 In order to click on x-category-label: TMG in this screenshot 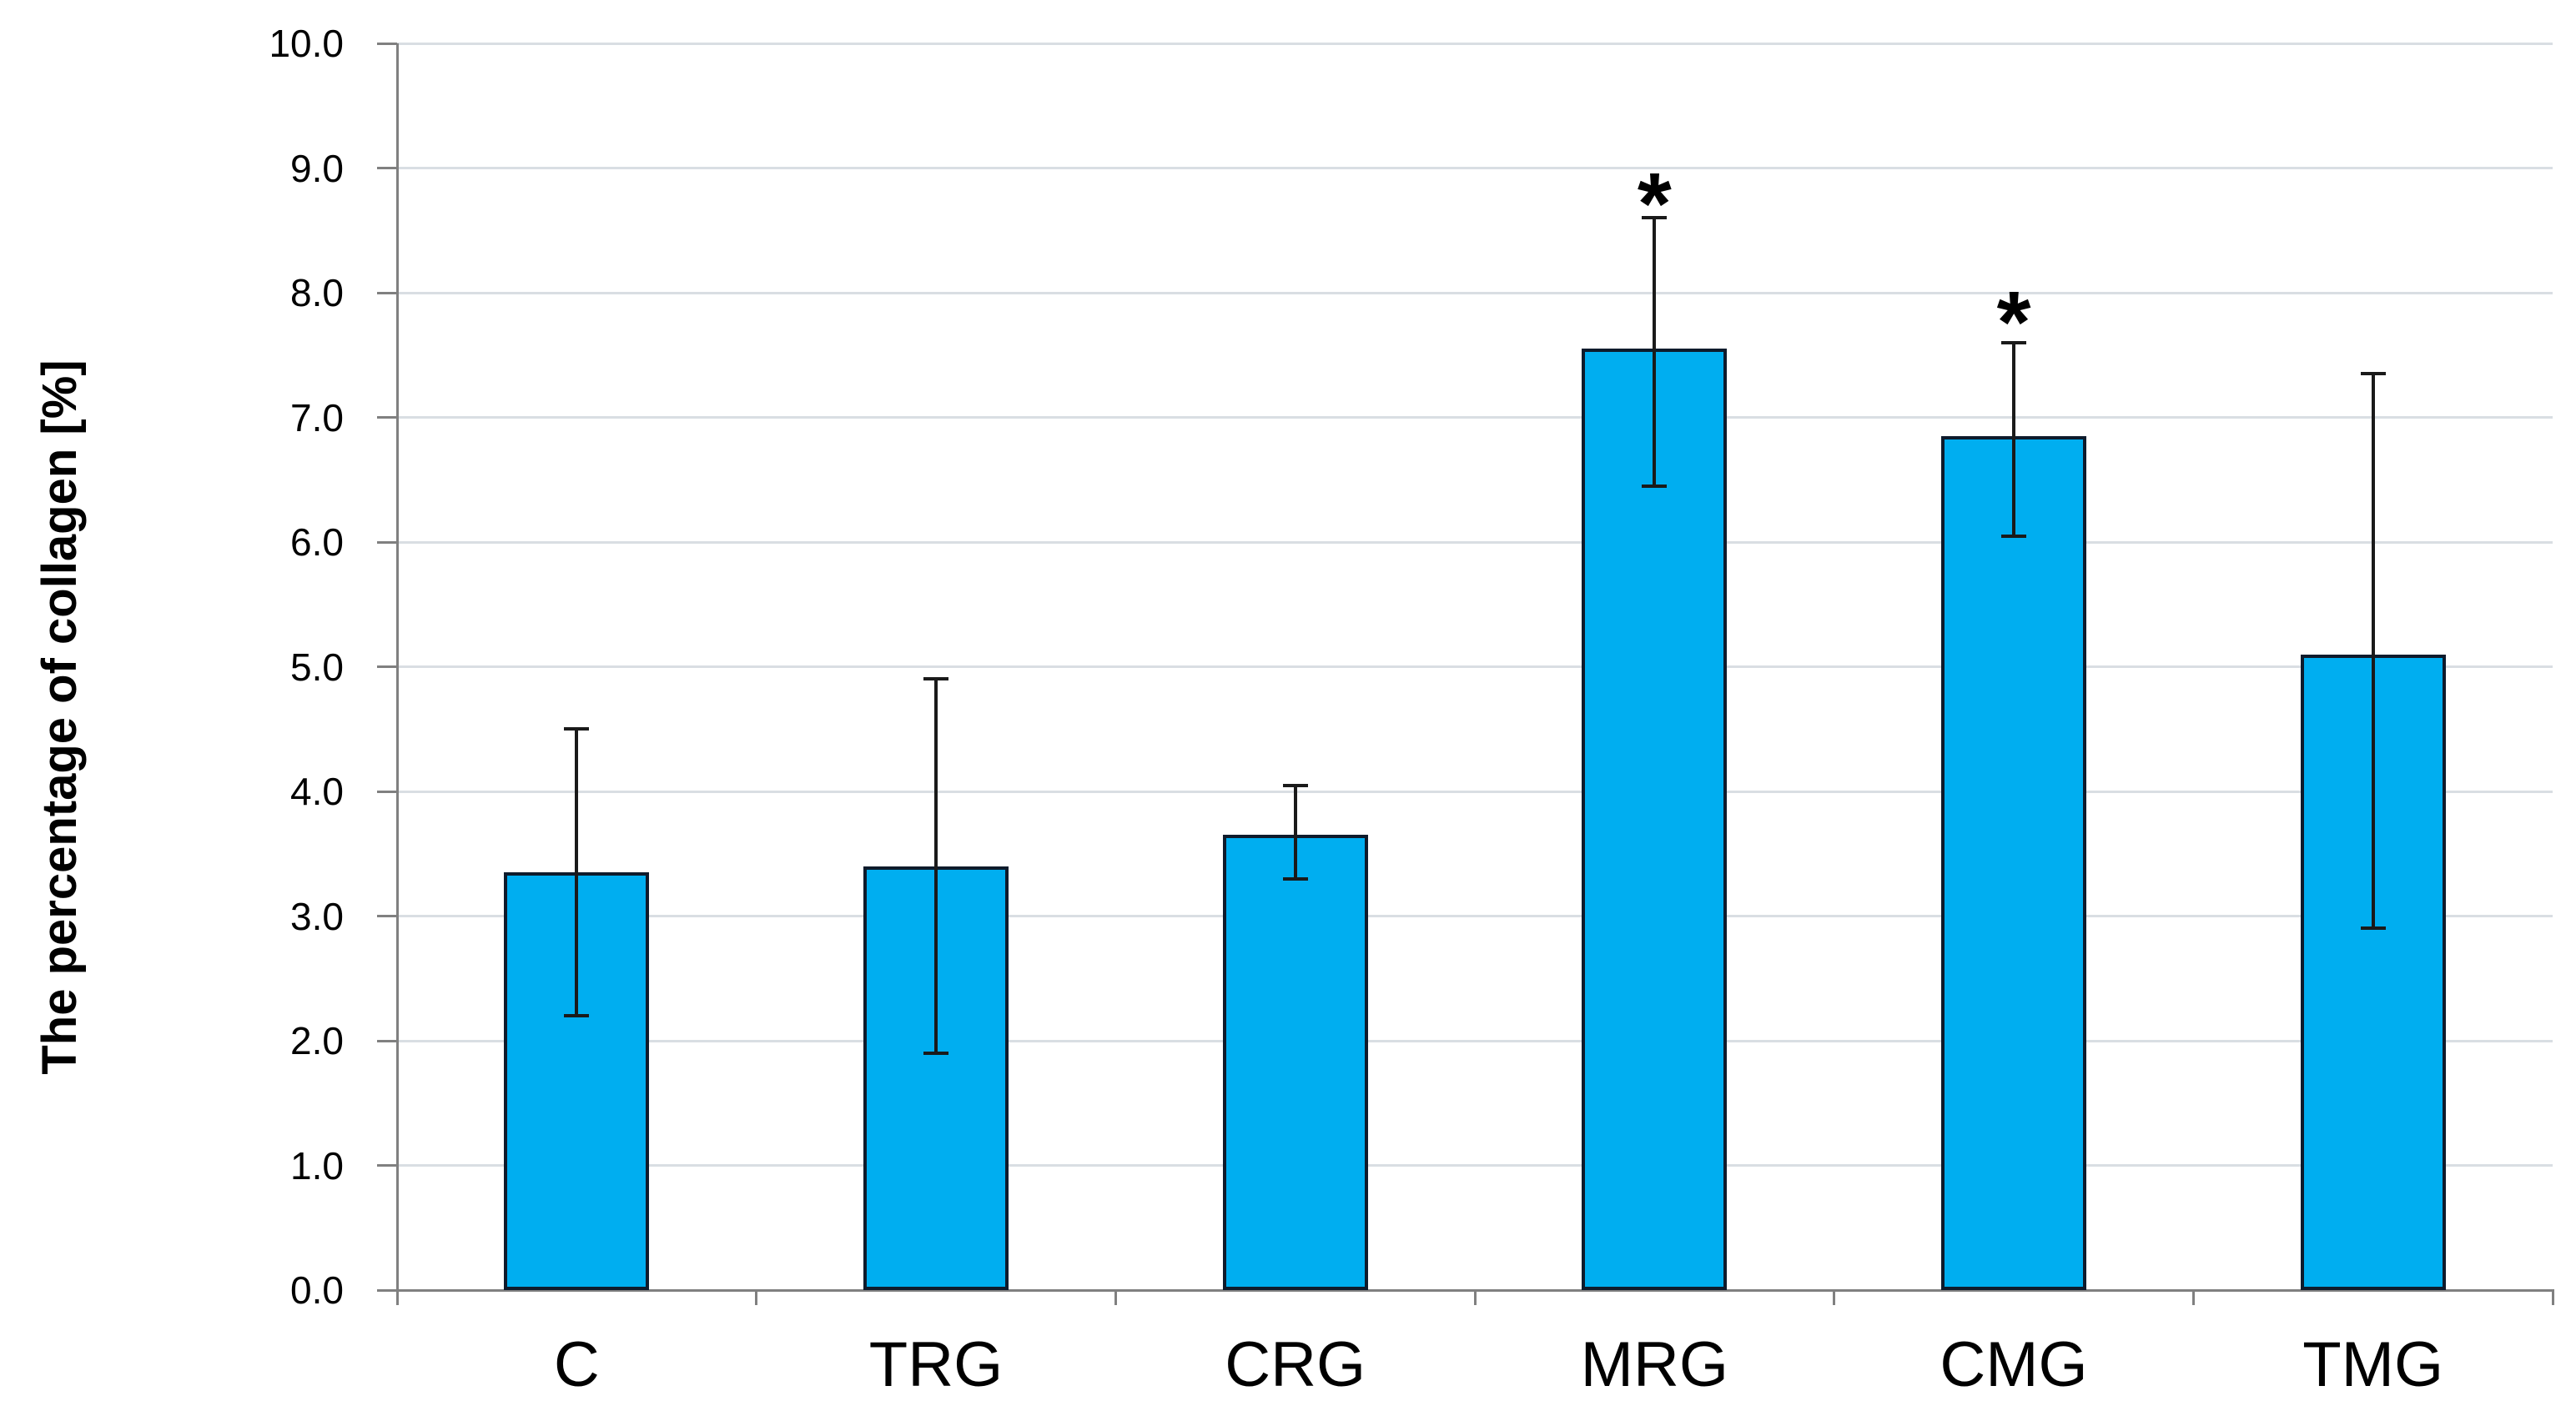, I will do `click(2373, 1364)`.